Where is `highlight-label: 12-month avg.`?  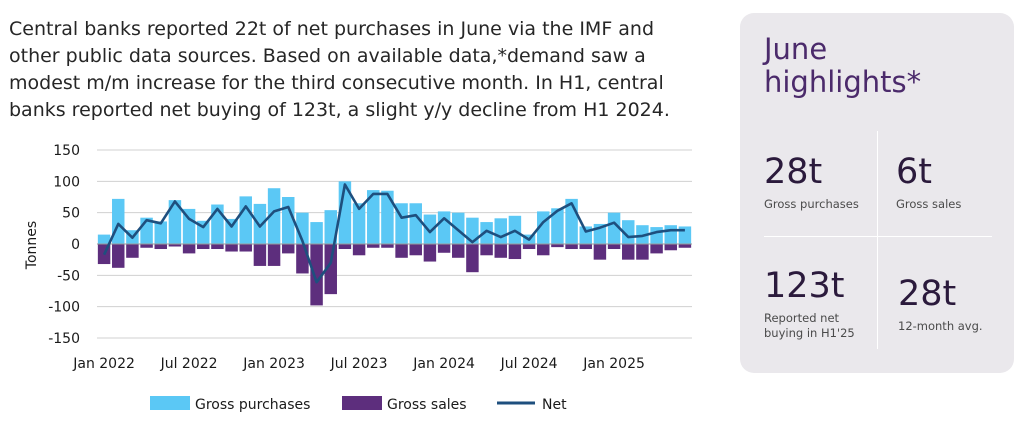
highlight-label: 12-month avg. is located at coordinates (940, 326).